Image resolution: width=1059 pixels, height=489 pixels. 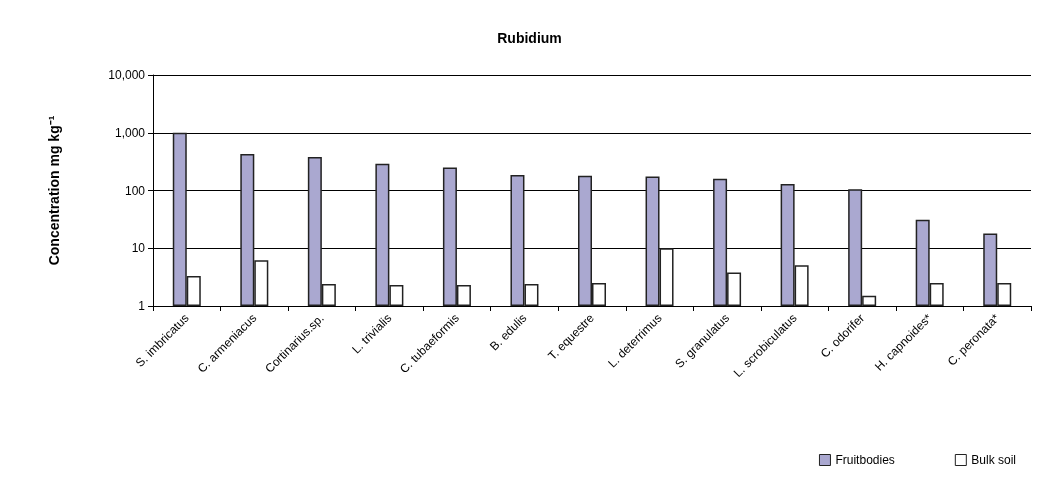 What do you see at coordinates (54, 190) in the screenshot?
I see `y-axis-title: Concentration mg kg⁻¹` at bounding box center [54, 190].